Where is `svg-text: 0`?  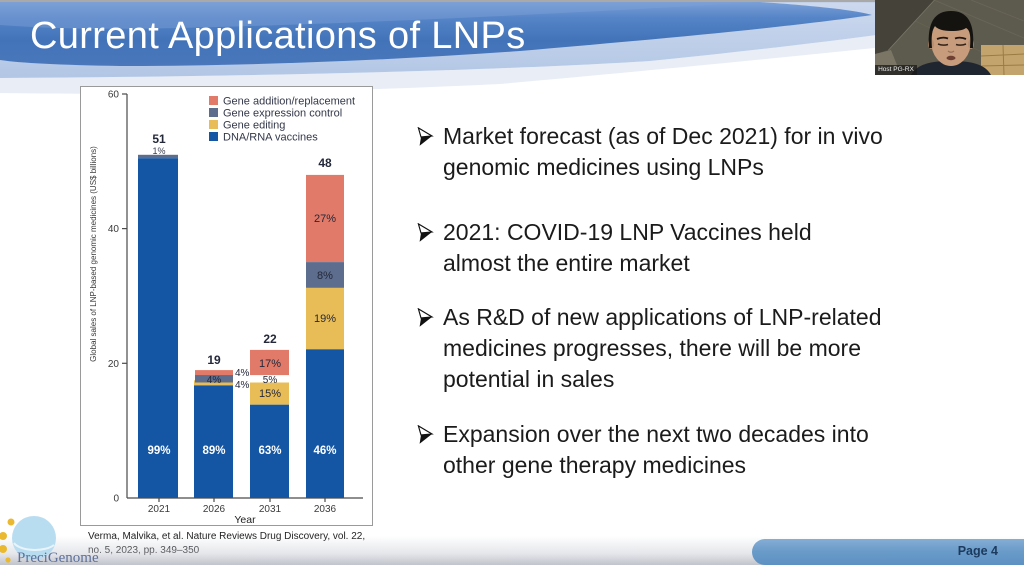 svg-text: 0 is located at coordinates (116, 499).